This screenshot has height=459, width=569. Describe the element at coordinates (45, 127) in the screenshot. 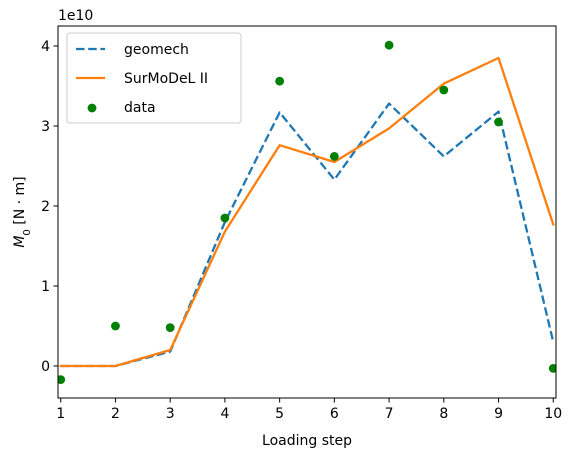

I see `y-tick-label: 3` at that location.